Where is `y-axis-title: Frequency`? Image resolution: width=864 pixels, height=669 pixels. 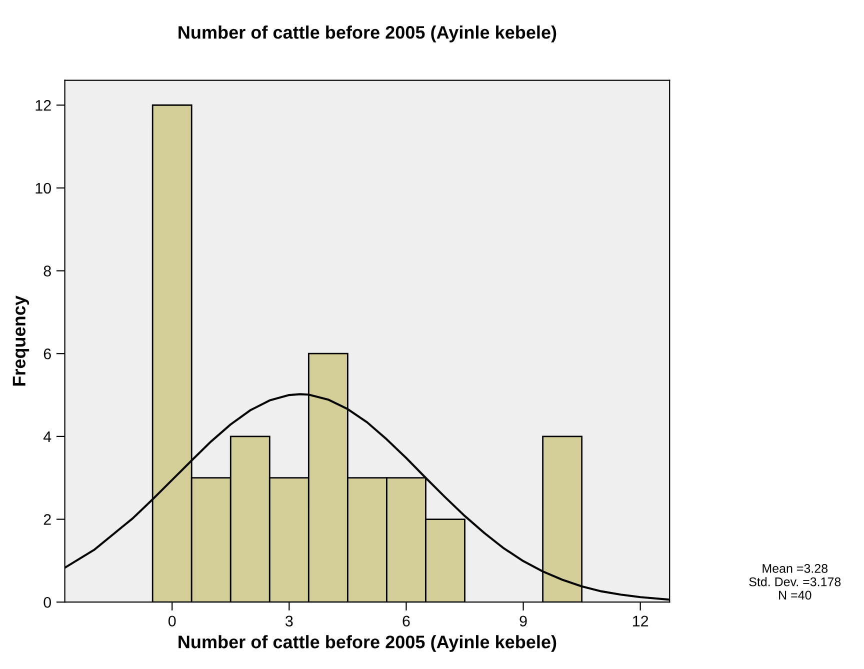 y-axis-title: Frequency is located at coordinates (21, 341).